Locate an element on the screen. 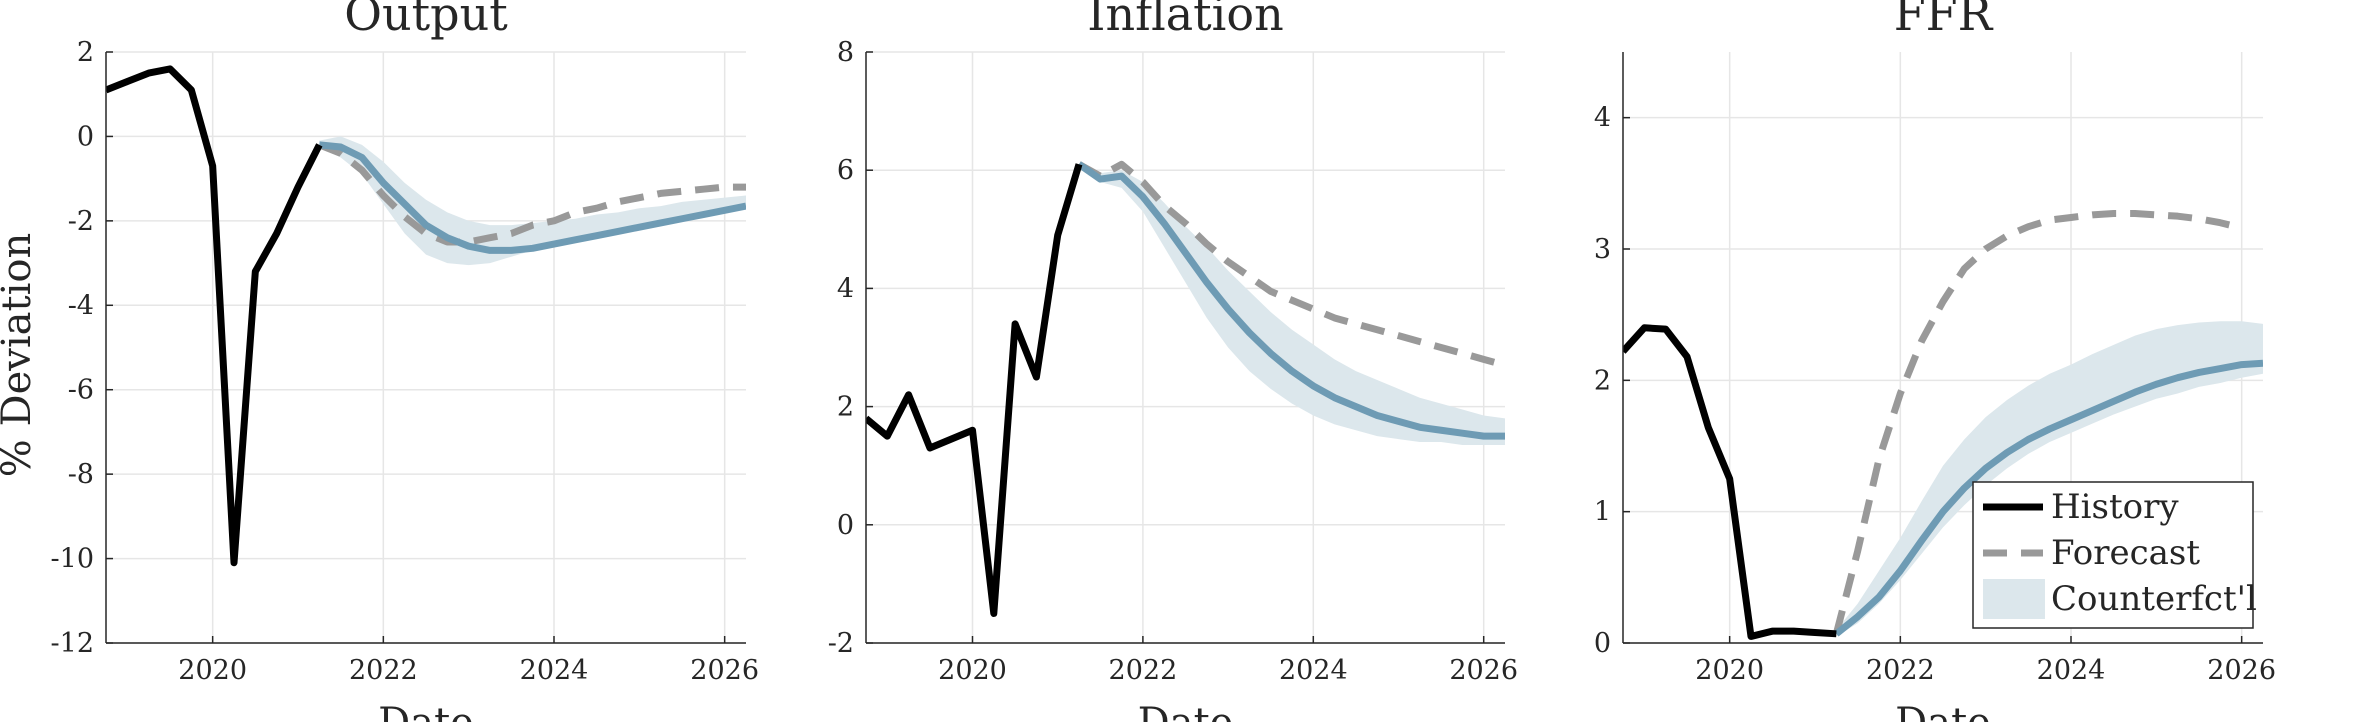  legend-entry-label: History is located at coordinates (2115, 507).